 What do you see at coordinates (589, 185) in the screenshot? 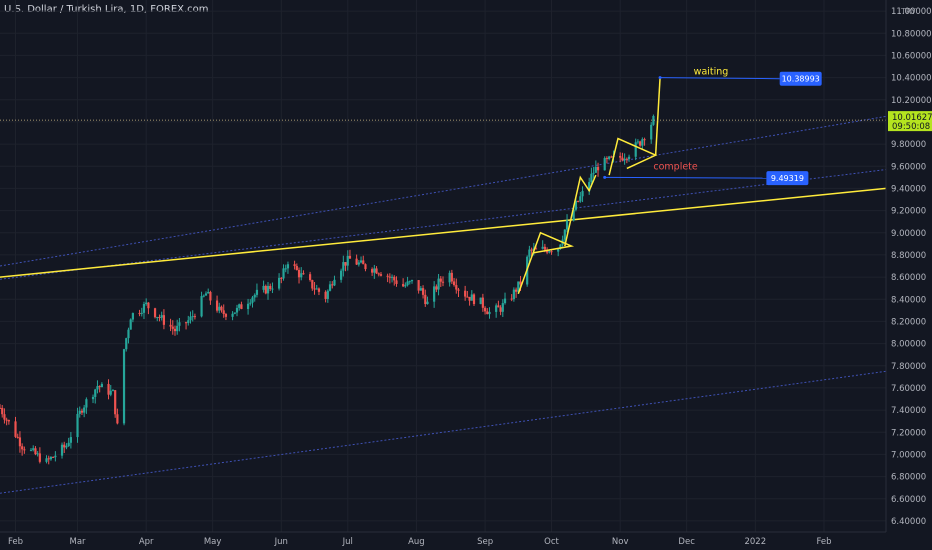
I see `pattern-drawings` at bounding box center [589, 185].